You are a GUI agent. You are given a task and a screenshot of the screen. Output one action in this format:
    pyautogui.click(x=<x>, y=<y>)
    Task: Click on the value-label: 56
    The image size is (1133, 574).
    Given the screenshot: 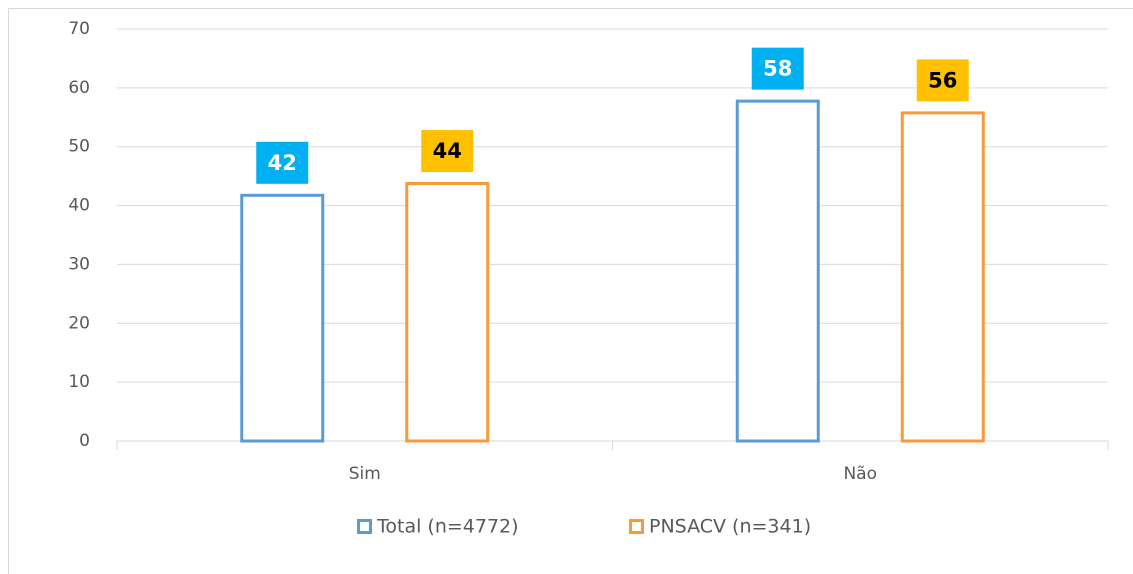 What is the action you would take?
    pyautogui.click(x=942, y=80)
    